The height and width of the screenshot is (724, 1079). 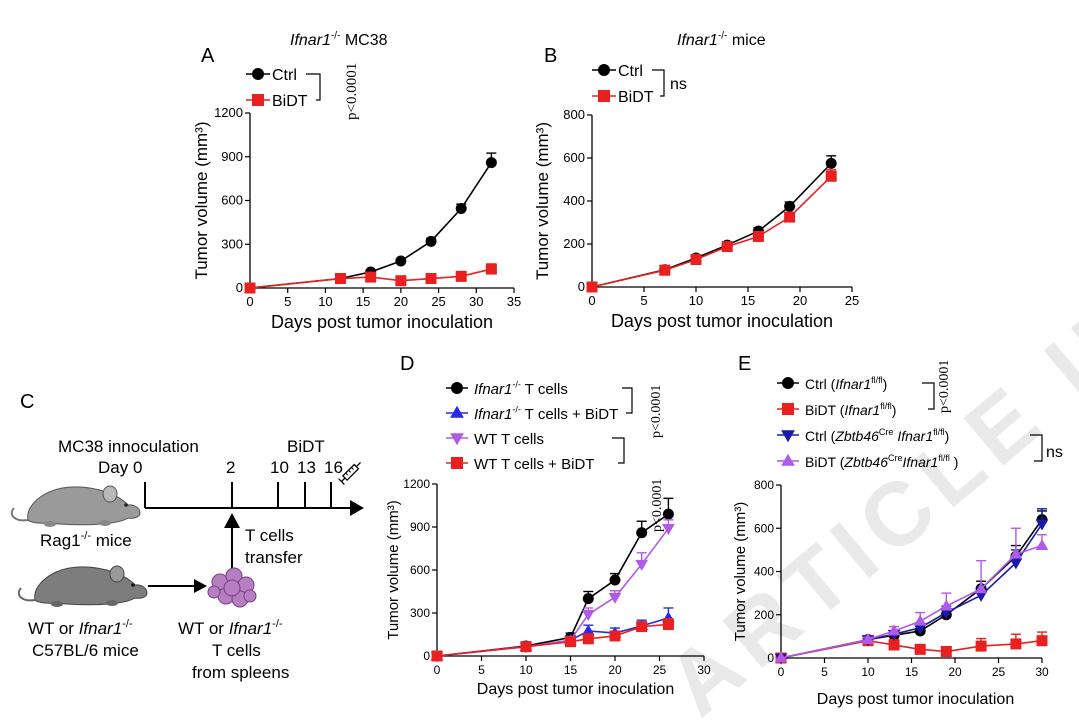 I want to click on cells-label-gene: Ifnar1, so click(x=250, y=628).